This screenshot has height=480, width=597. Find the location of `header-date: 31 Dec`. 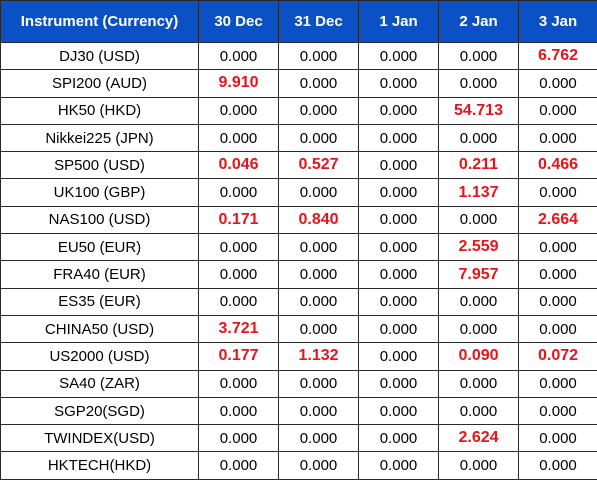

header-date: 31 Dec is located at coordinates (319, 22).